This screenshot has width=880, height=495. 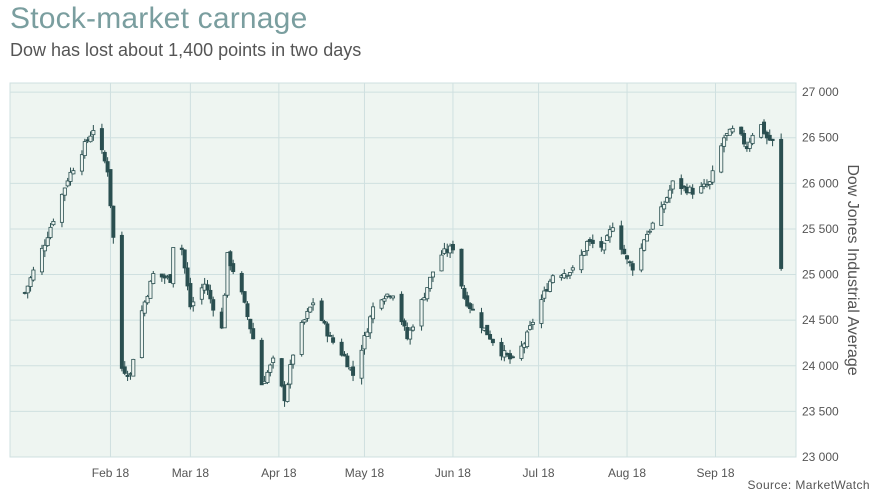 I want to click on y-tick-label: 24 000, so click(x=820, y=366).